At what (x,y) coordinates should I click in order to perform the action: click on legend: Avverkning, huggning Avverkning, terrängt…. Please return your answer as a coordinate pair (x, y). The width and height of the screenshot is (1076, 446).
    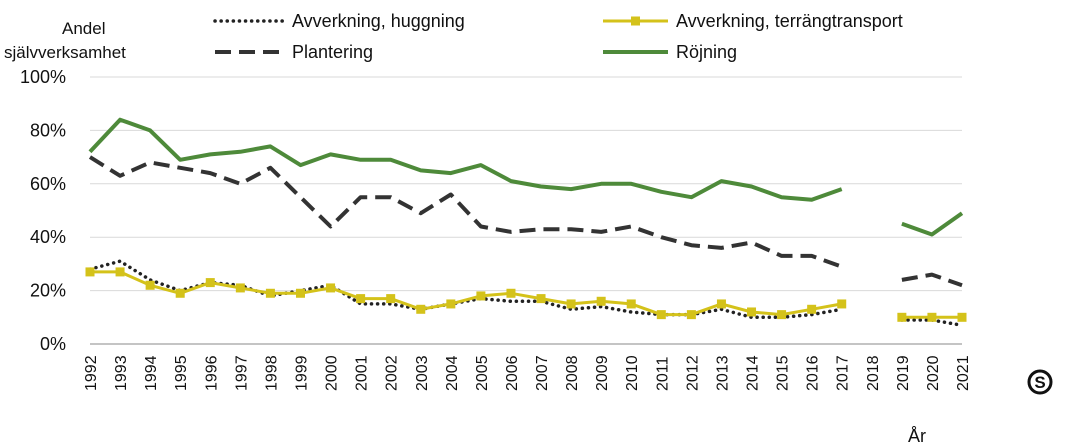
    Looking at the image, I should click on (558, 36).